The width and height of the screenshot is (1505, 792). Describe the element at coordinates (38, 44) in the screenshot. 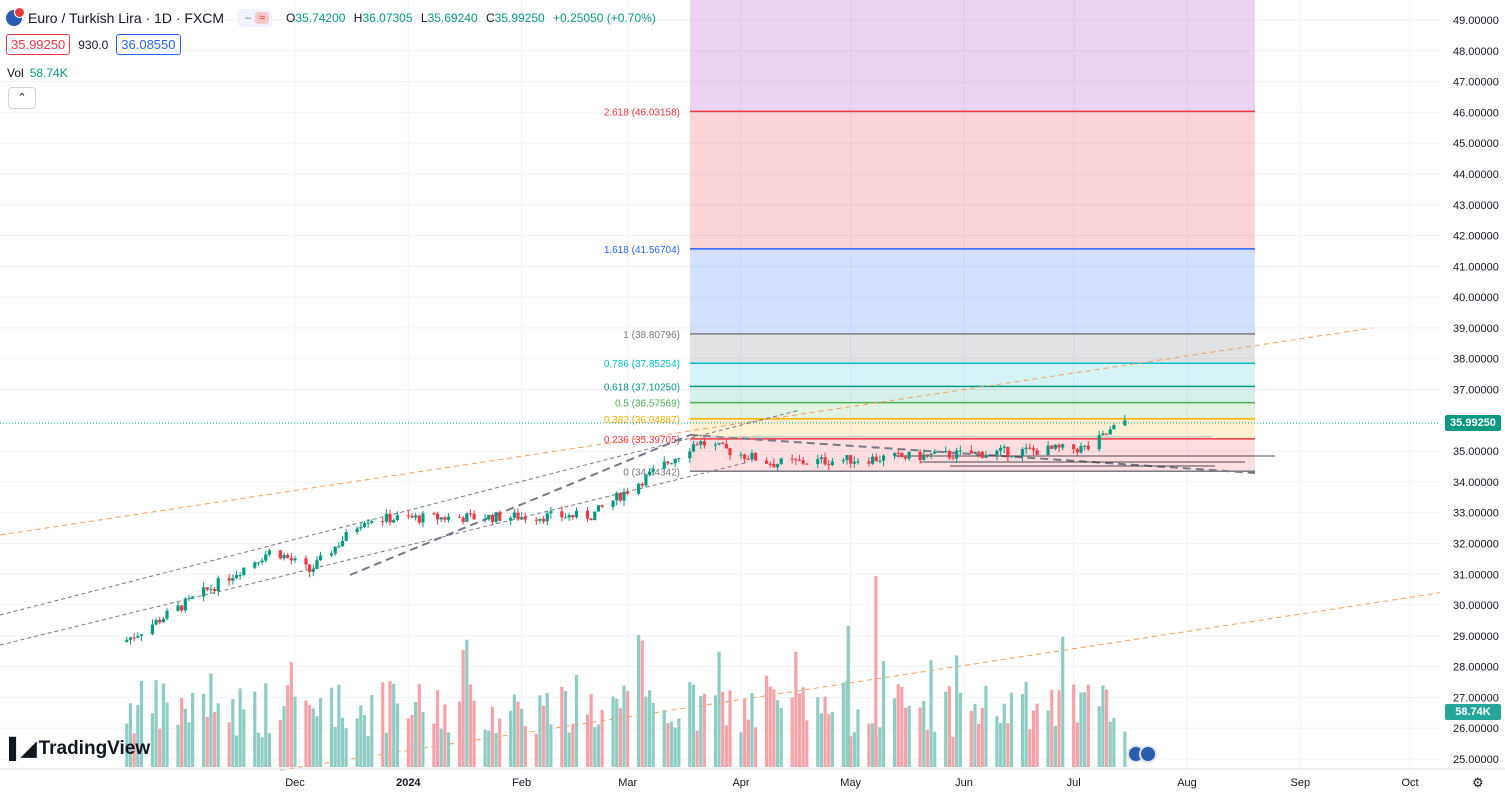

I see `sell-button: 35.99250` at that location.